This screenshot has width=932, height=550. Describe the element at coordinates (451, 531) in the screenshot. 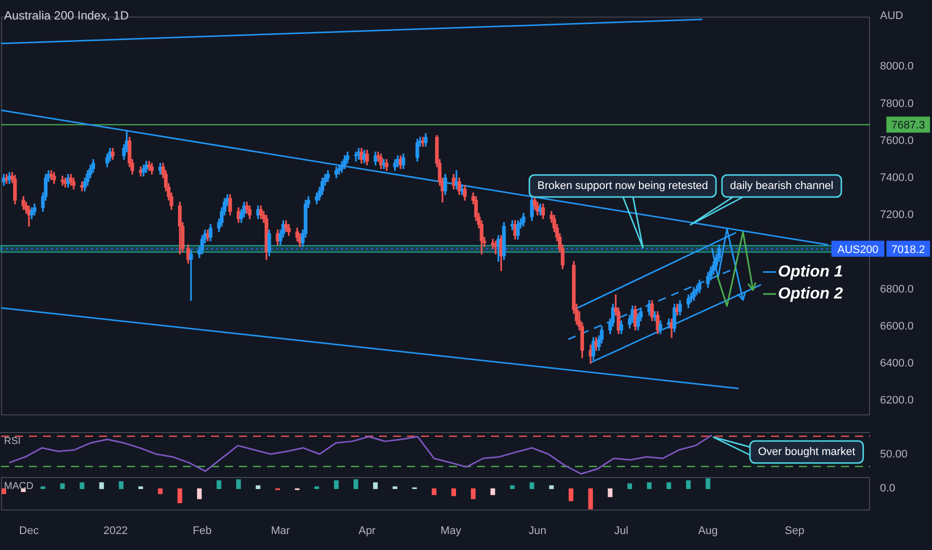

I see `x-tick-label: May` at that location.